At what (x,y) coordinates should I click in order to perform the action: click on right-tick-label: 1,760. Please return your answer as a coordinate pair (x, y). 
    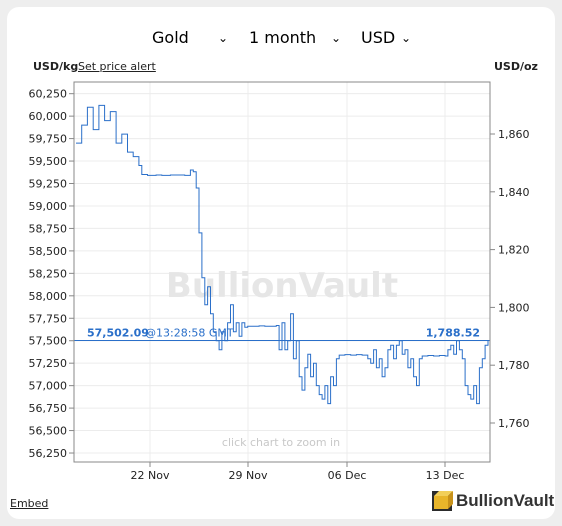
    Looking at the image, I should click on (514, 423).